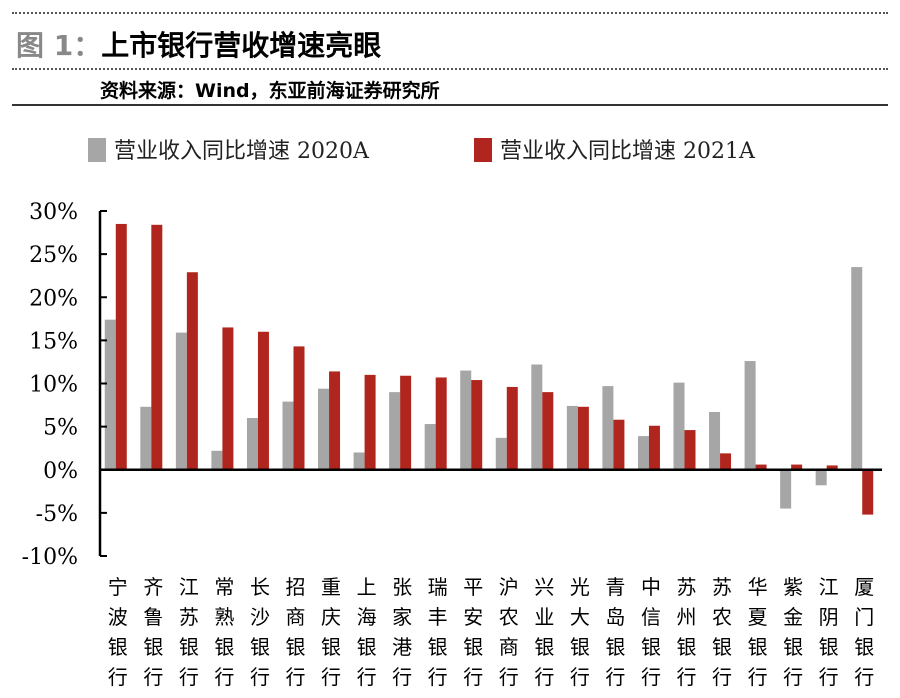 Image resolution: width=900 pixels, height=698 pixels. I want to click on category-label-char: 丰, so click(438, 617).